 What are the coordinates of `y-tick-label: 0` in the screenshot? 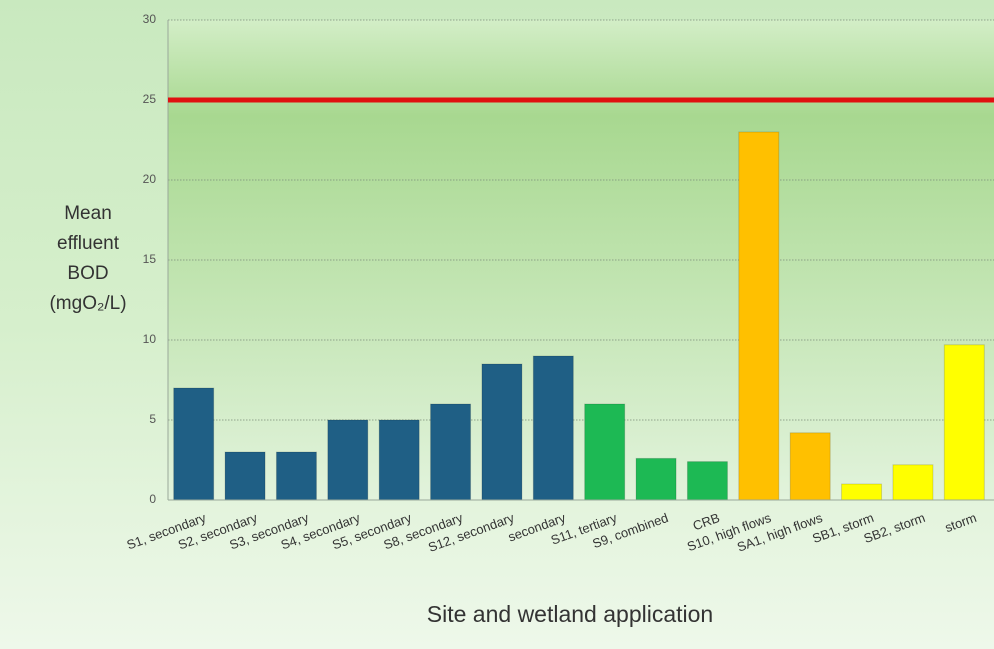 It's located at (152, 499).